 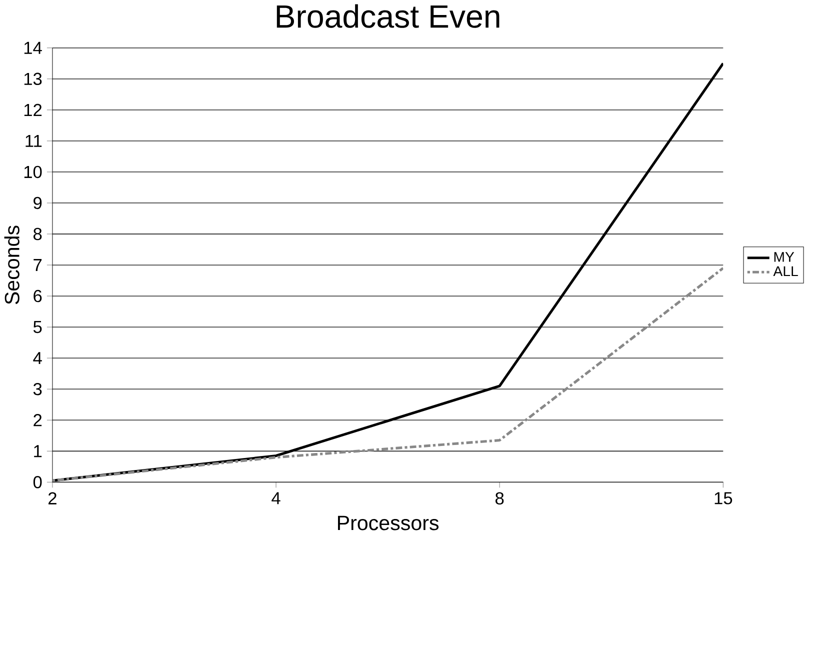 I want to click on y-tick-label: 12, so click(x=33, y=110).